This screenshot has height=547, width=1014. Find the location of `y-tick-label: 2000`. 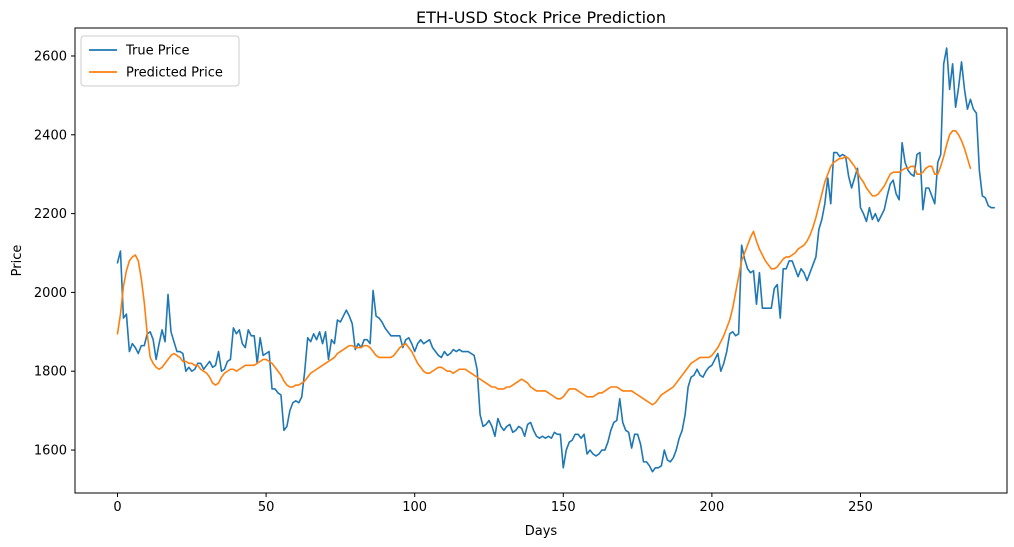

y-tick-label: 2000 is located at coordinates (50, 293).